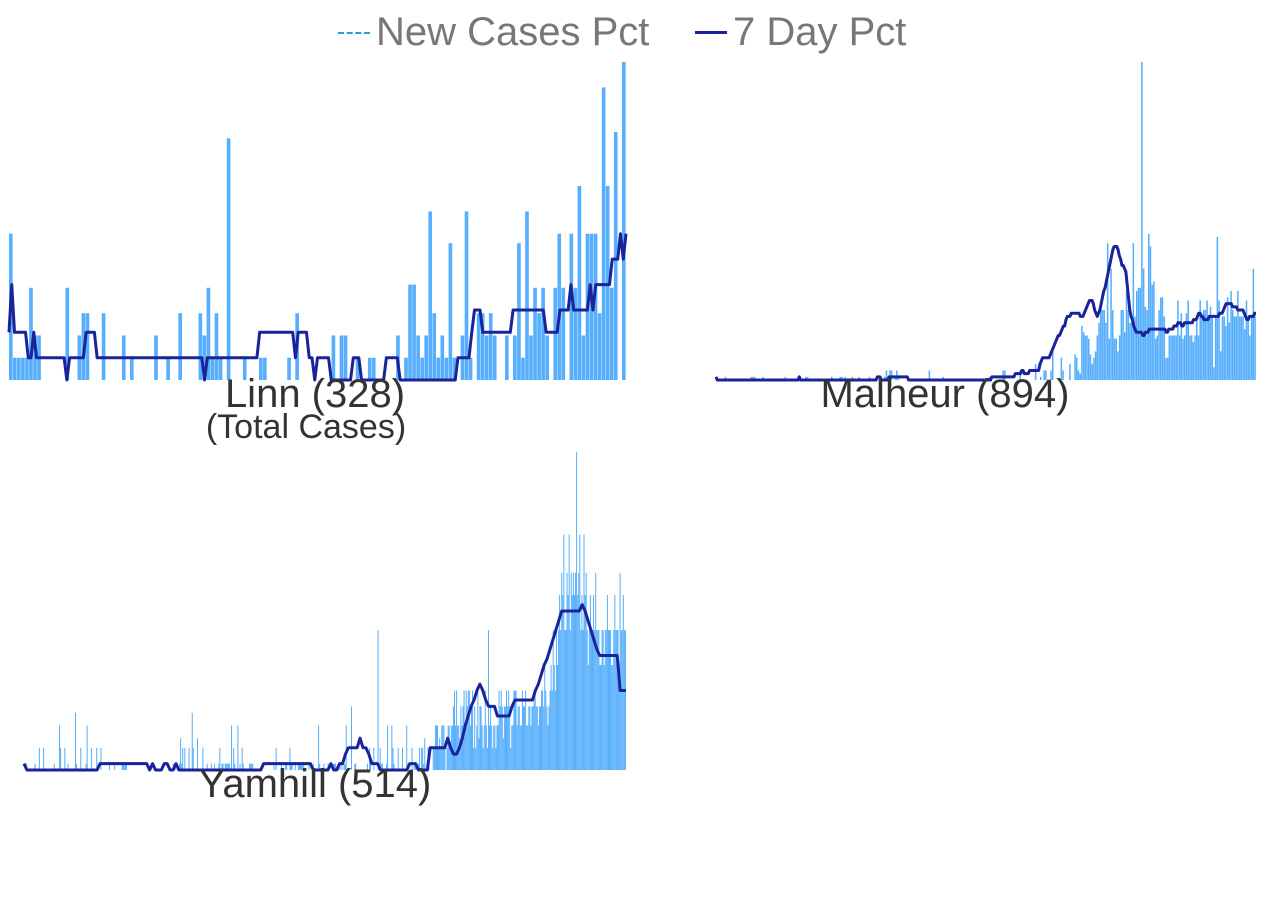 The image size is (1280, 900). Describe the element at coordinates (990, 221) in the screenshot. I see `malheur-bars` at that location.